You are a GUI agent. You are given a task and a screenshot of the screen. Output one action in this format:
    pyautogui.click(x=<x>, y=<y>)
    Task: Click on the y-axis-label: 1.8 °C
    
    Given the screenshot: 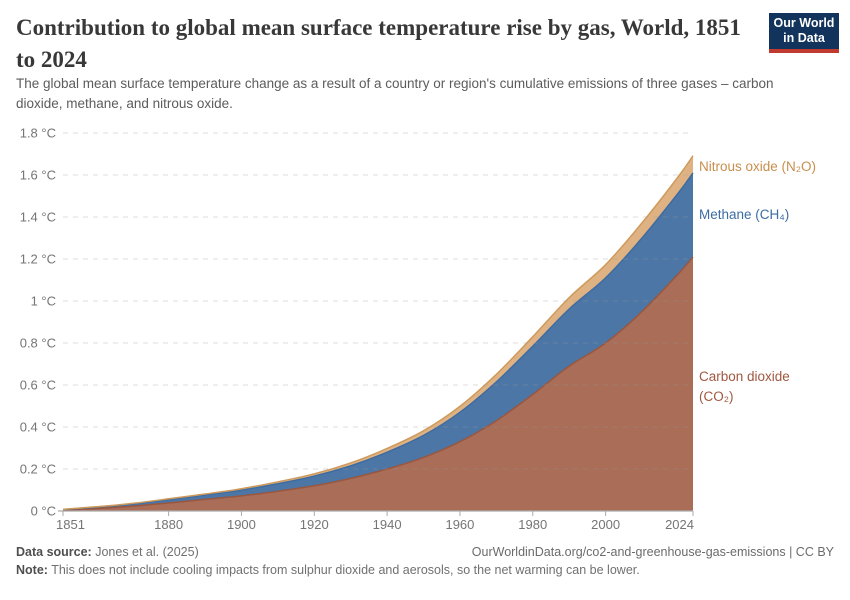 What is the action you would take?
    pyautogui.click(x=38, y=133)
    